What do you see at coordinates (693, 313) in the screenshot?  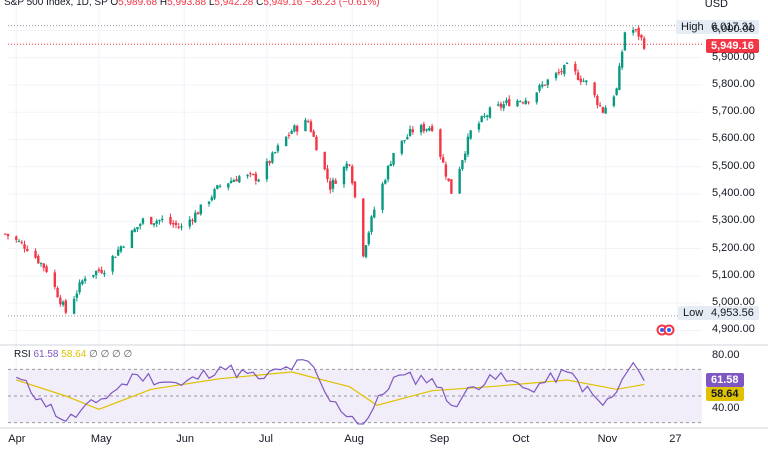 I see `low-label-tag: Low` at bounding box center [693, 313].